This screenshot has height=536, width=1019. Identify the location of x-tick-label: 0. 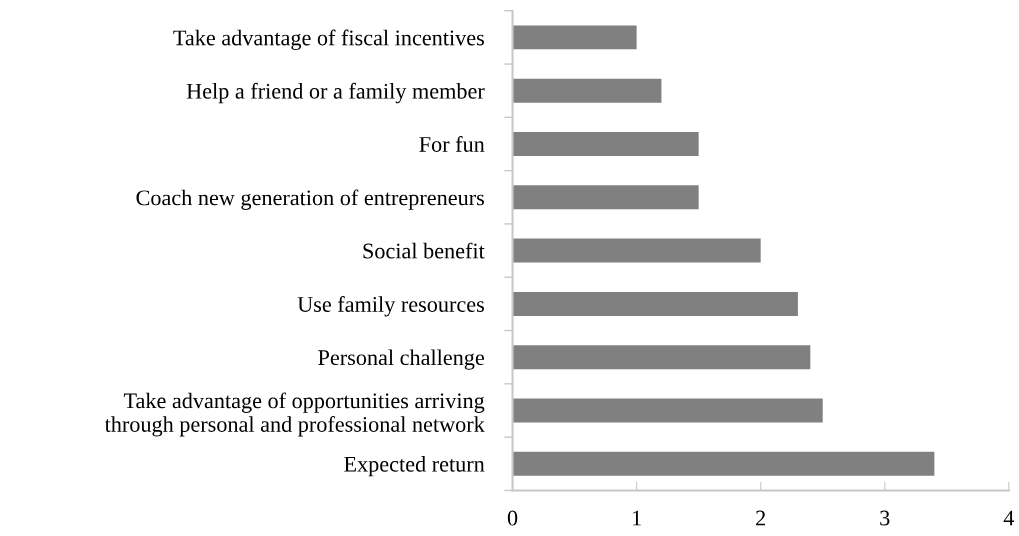
(512, 518).